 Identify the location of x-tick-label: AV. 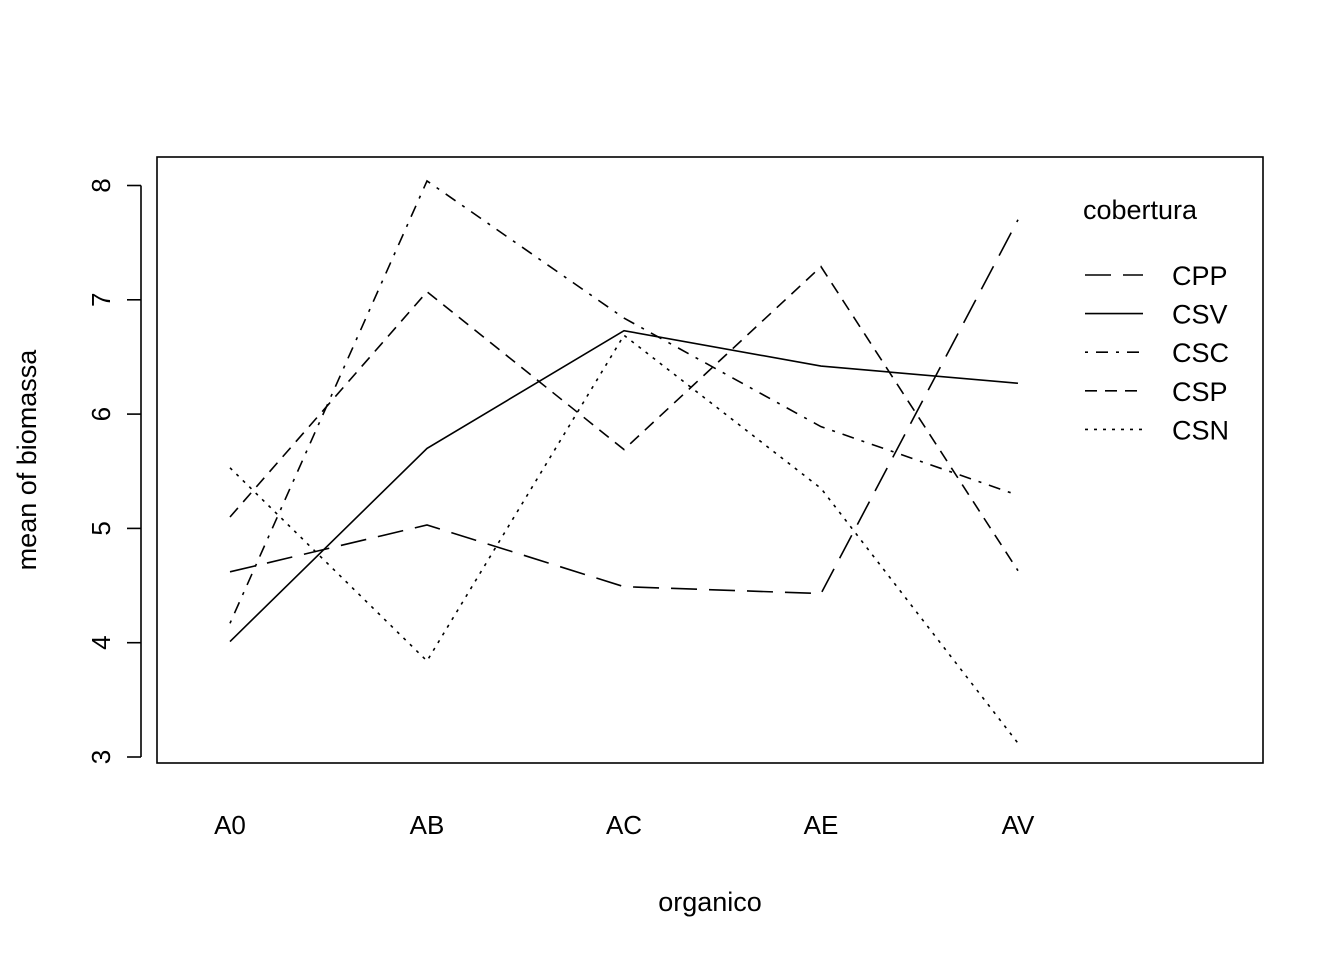
(1018, 825).